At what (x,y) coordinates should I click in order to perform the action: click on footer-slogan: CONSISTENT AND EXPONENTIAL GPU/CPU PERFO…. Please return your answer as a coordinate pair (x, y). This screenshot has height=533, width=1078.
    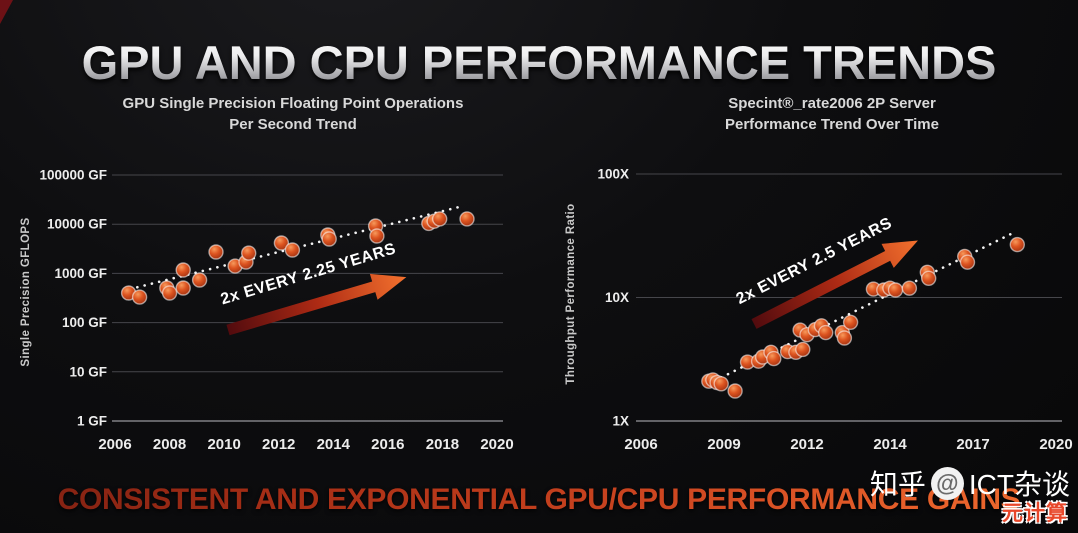
    Looking at the image, I should click on (539, 500).